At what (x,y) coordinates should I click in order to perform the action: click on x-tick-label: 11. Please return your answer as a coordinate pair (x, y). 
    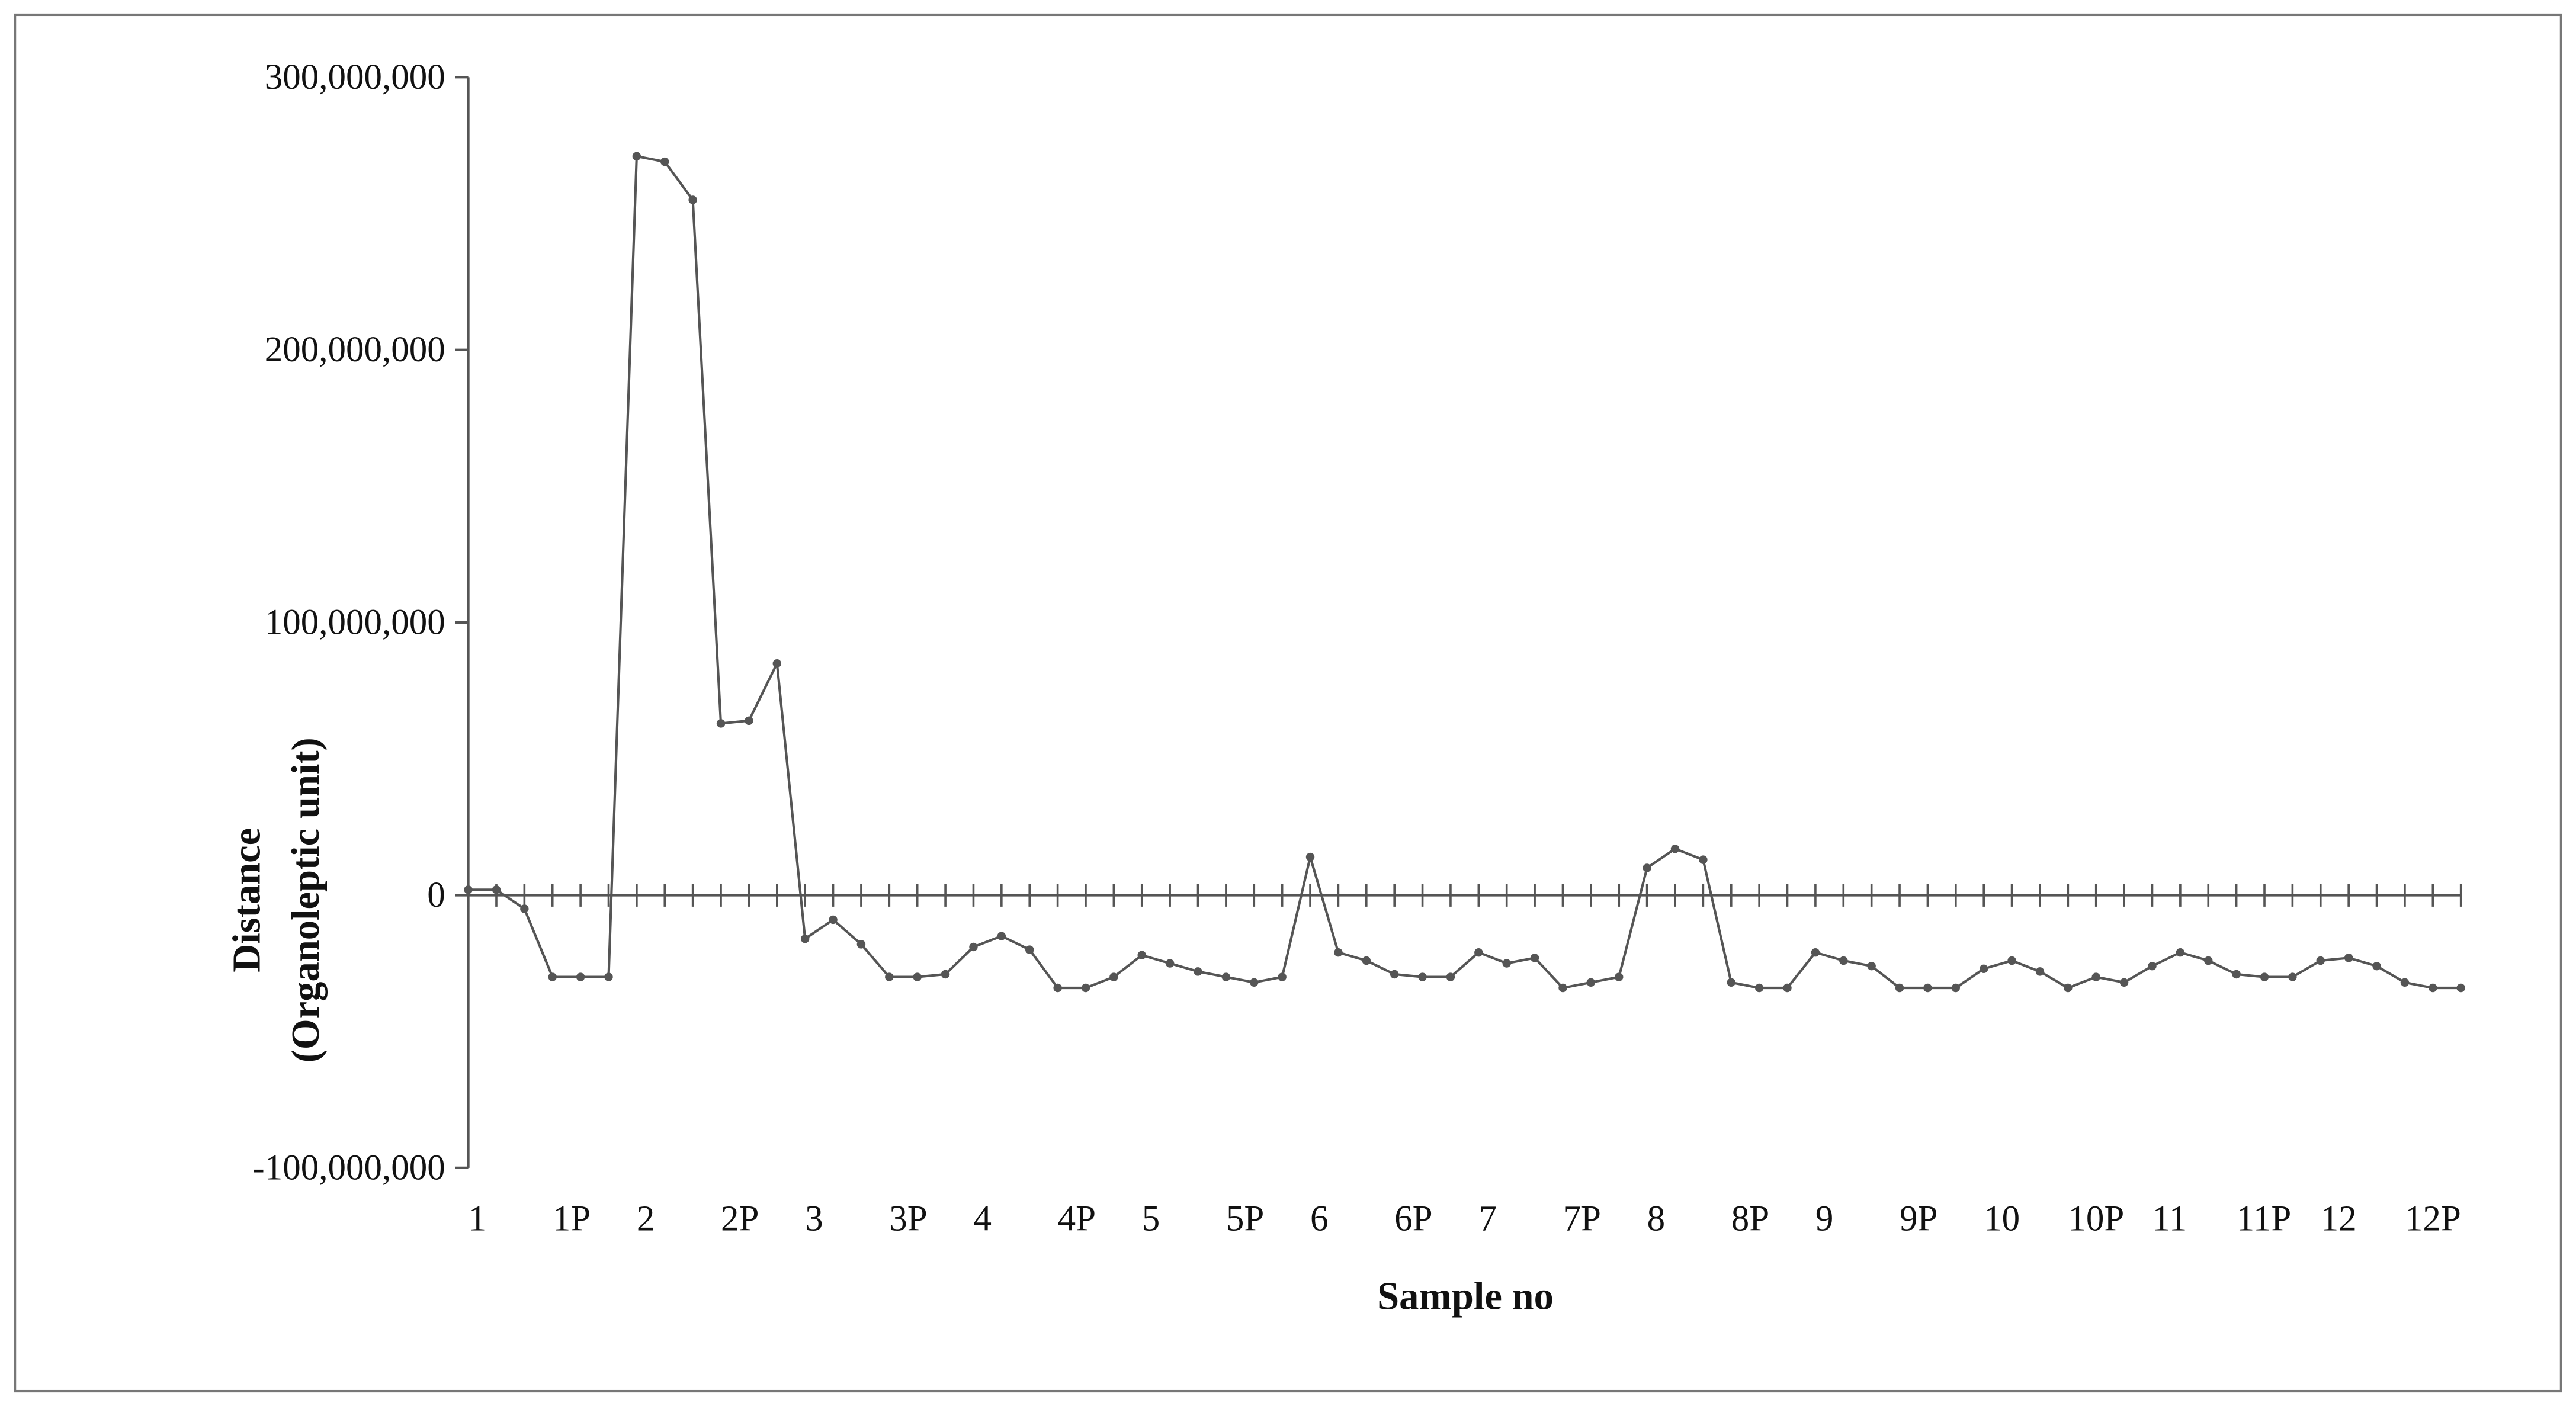
    Looking at the image, I should click on (2169, 1218).